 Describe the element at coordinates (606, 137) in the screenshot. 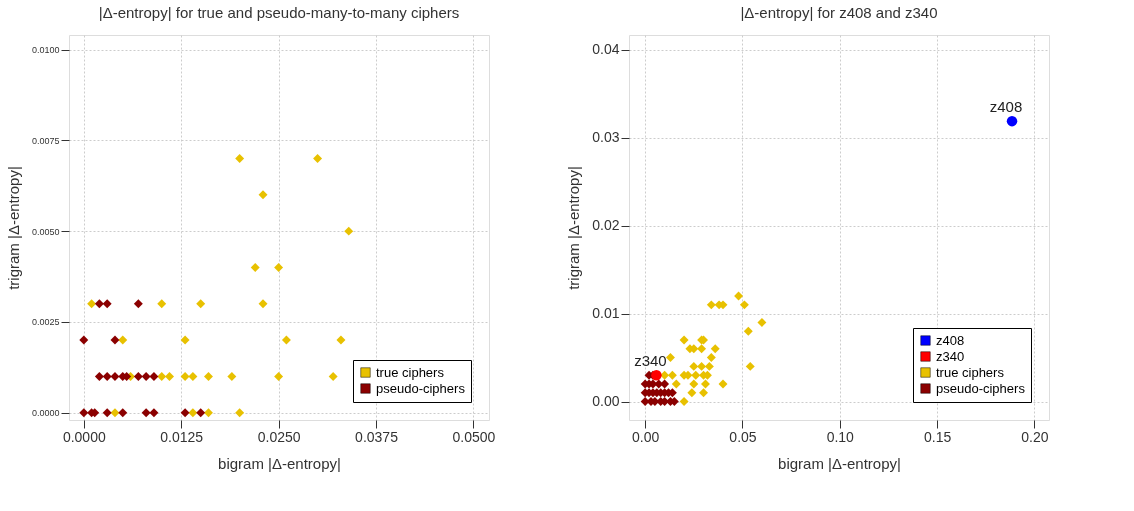

I see `y-tick-label: 0.03` at that location.